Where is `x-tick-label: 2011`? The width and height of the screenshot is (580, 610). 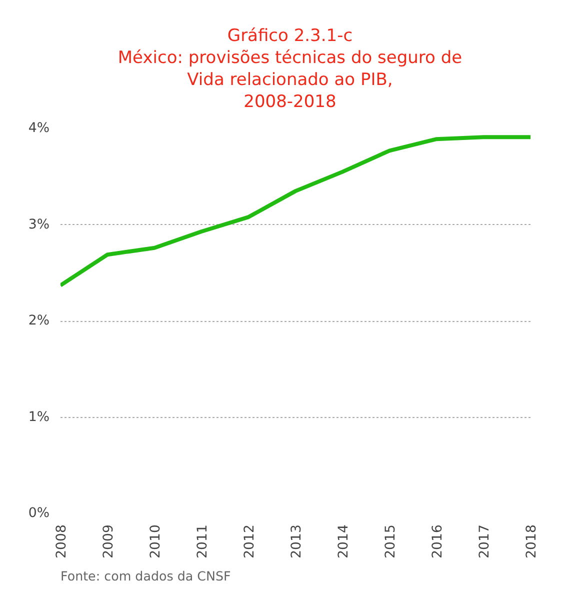
x-tick-label: 2011 is located at coordinates (203, 541).